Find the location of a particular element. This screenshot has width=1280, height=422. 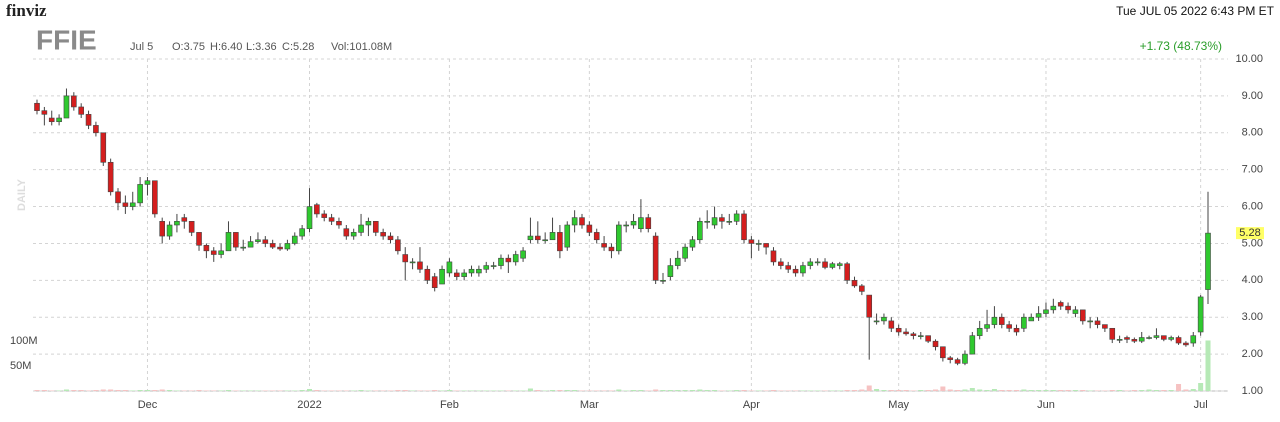

date-label: Jul 5 is located at coordinates (141, 47).